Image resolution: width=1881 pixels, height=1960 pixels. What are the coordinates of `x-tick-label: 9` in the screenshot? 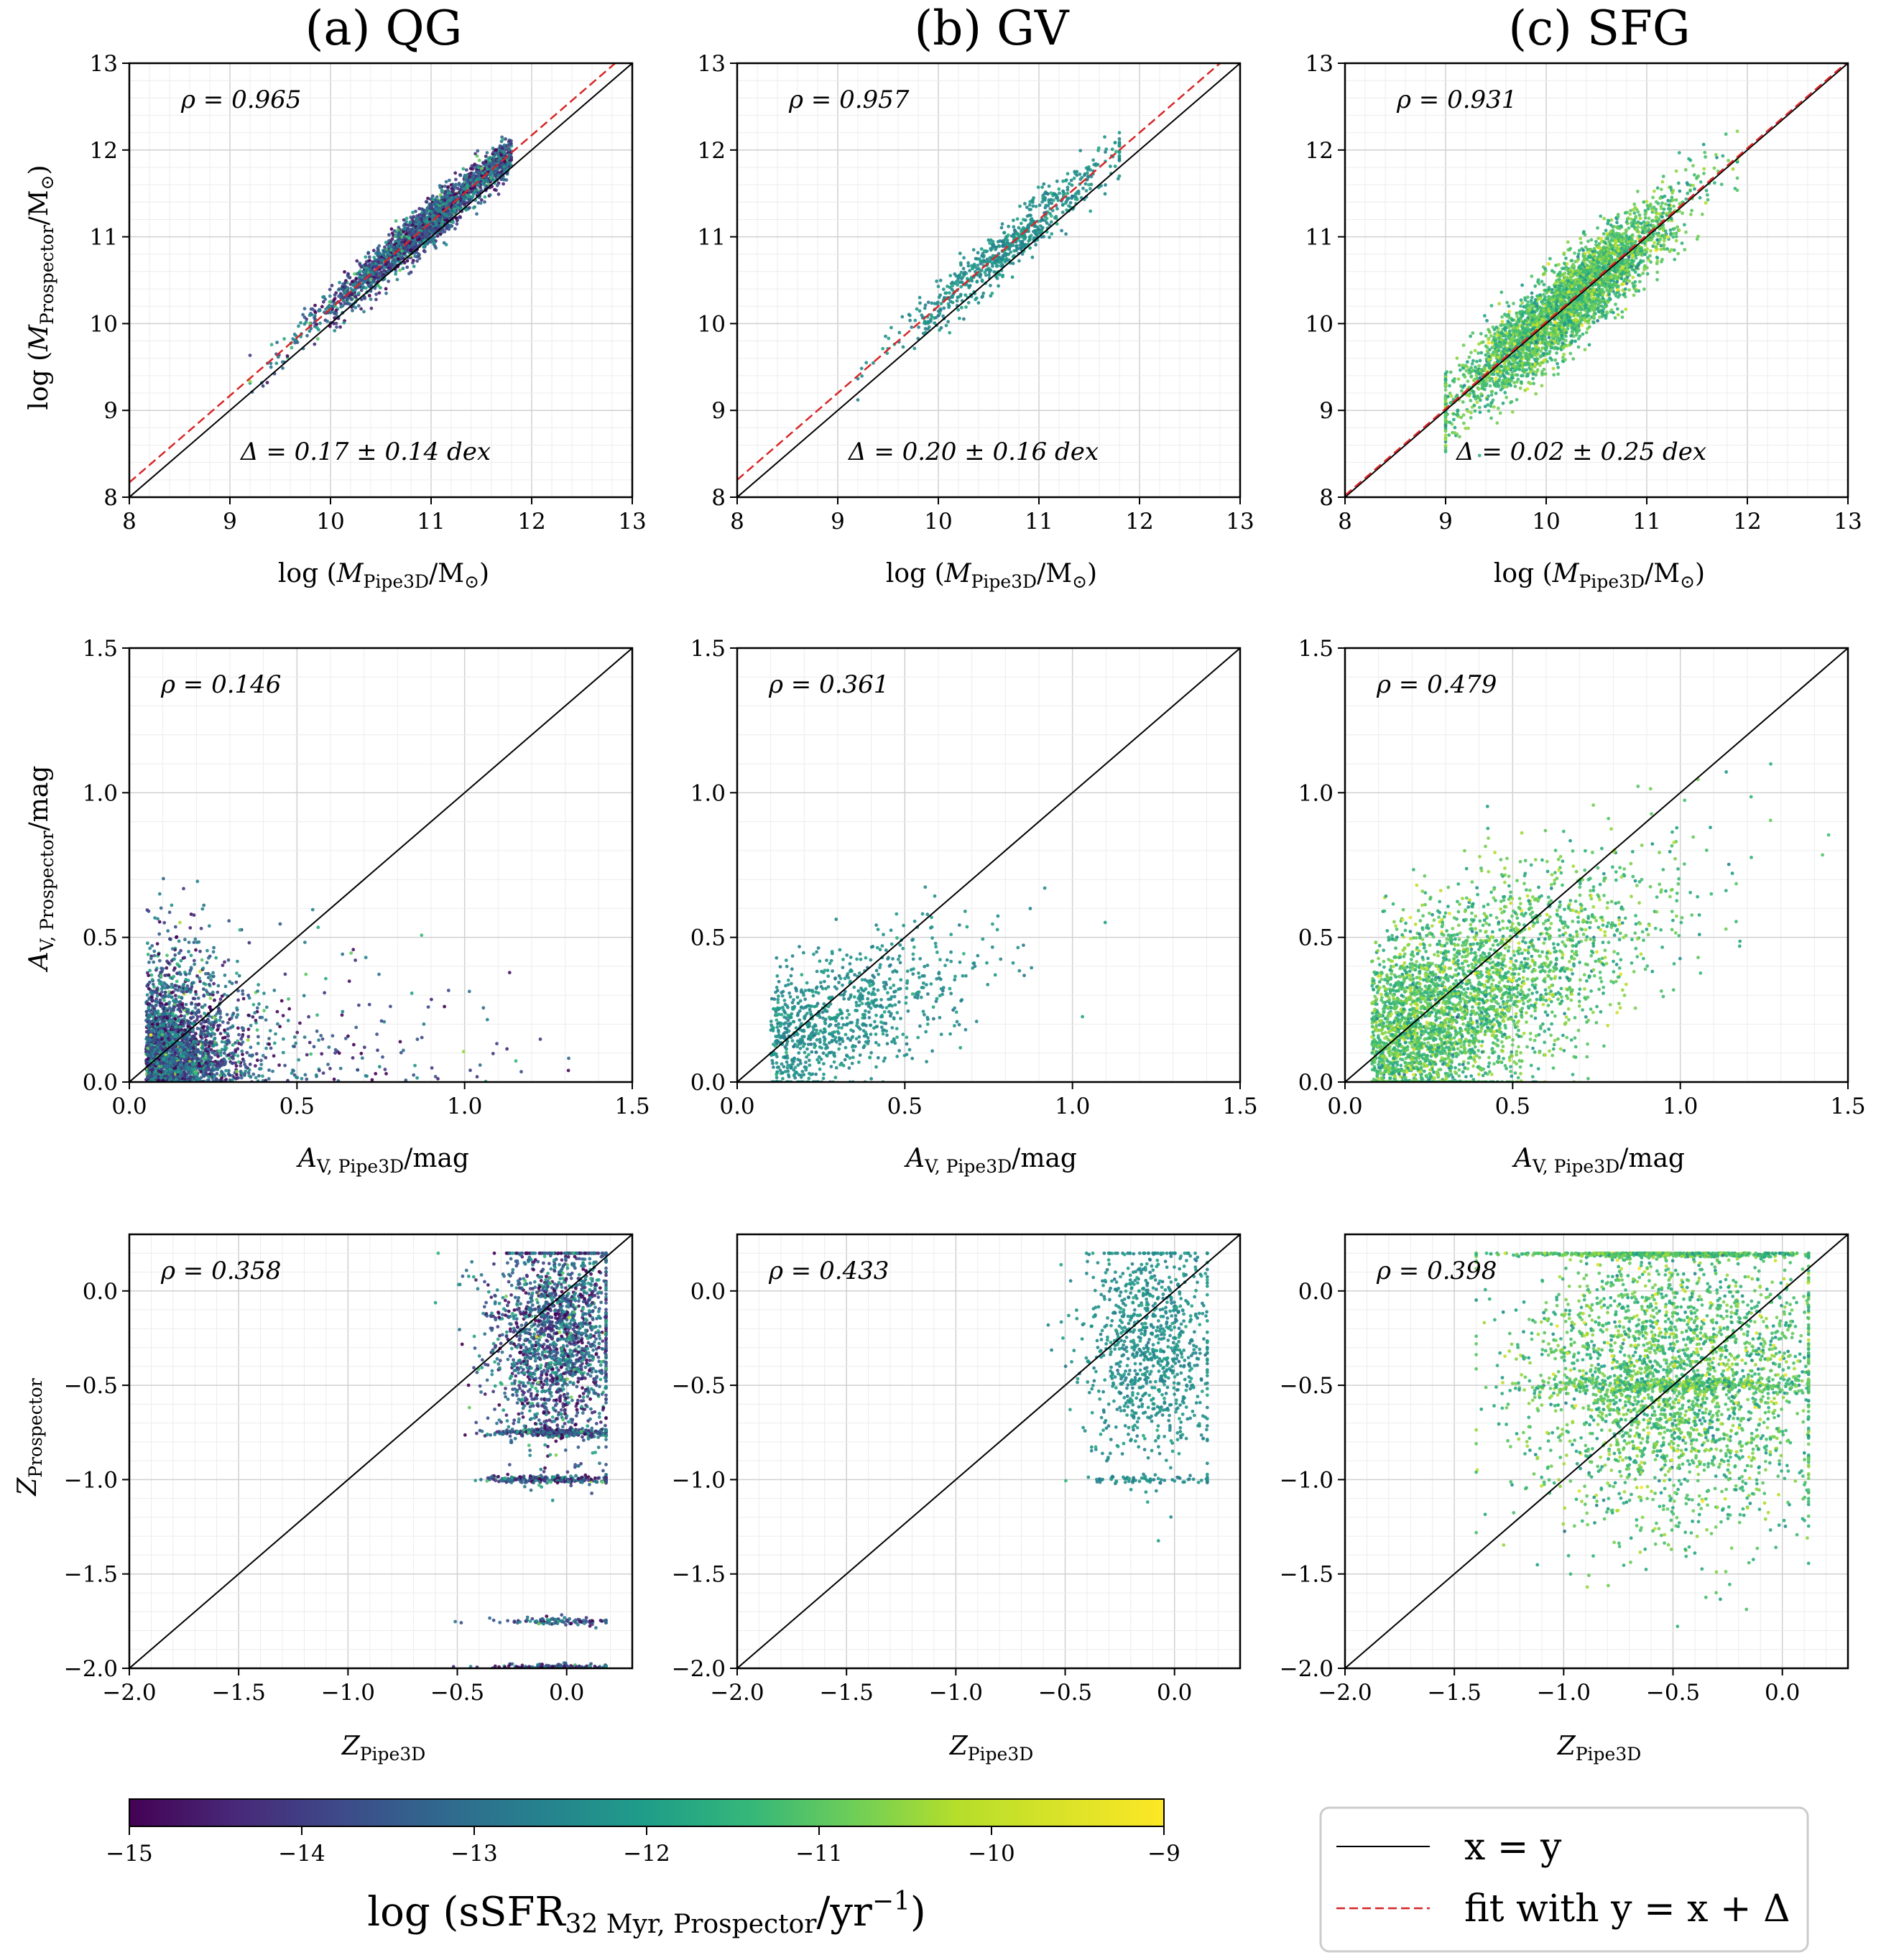 It's located at (230, 522).